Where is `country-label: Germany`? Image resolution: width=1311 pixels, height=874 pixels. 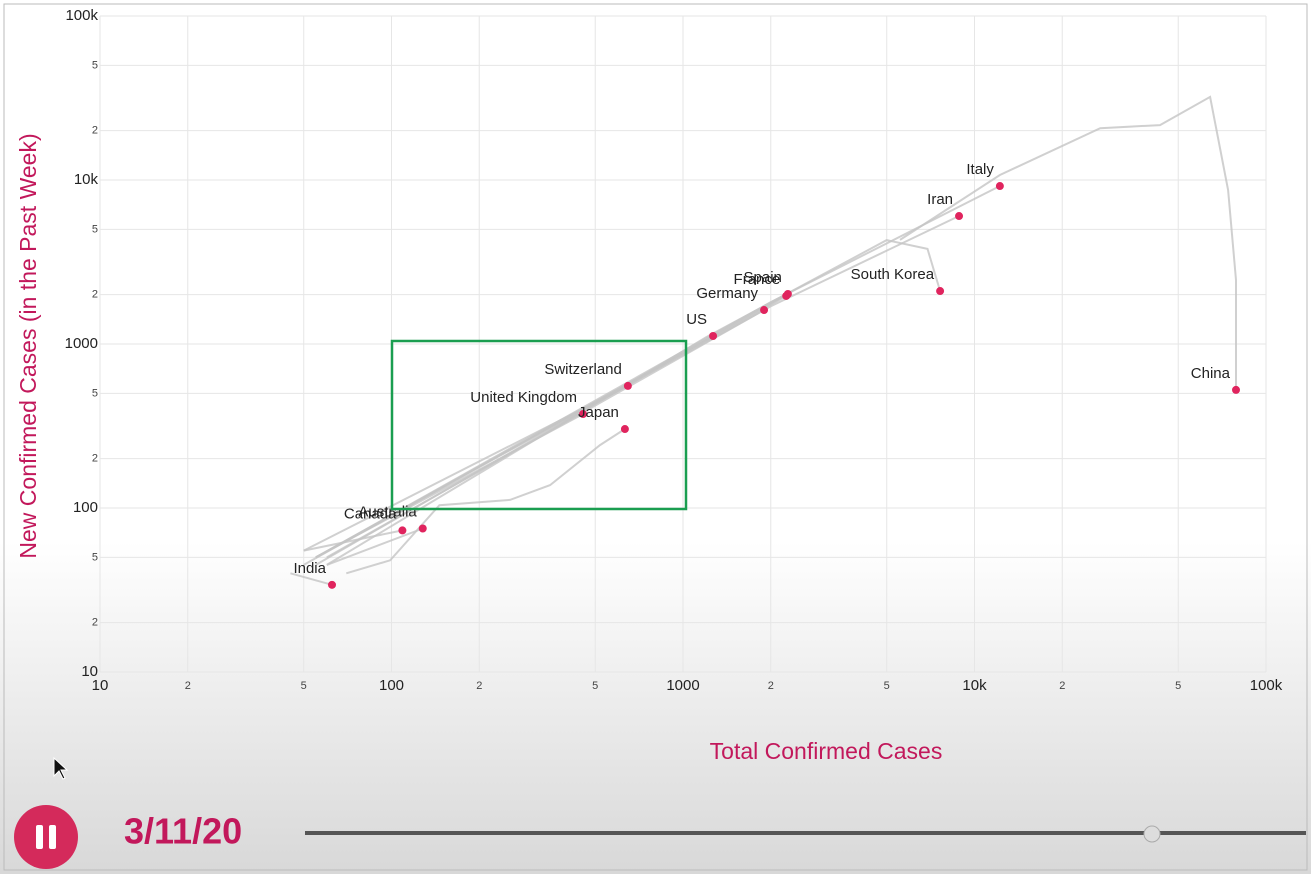
country-label: Germany is located at coordinates (727, 293).